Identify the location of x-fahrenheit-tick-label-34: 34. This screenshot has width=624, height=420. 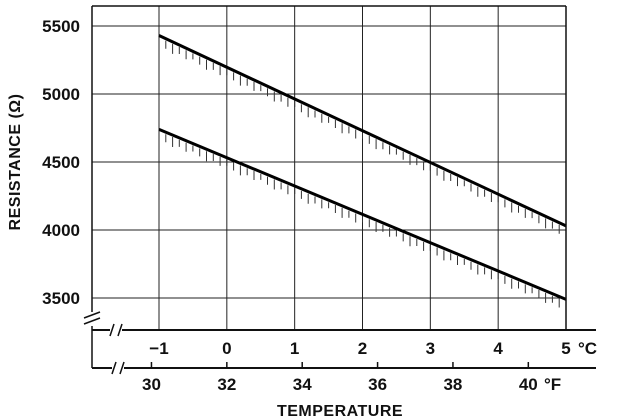
(302, 384).